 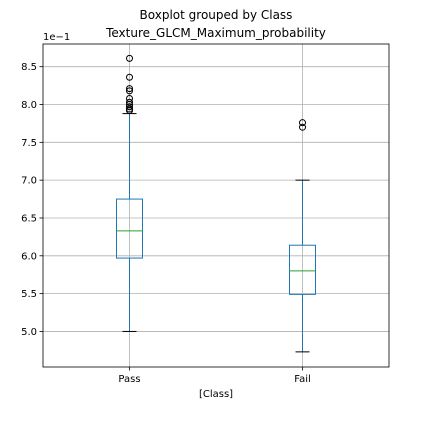 I want to click on y-tick-label: 7.5, so click(x=29, y=143).